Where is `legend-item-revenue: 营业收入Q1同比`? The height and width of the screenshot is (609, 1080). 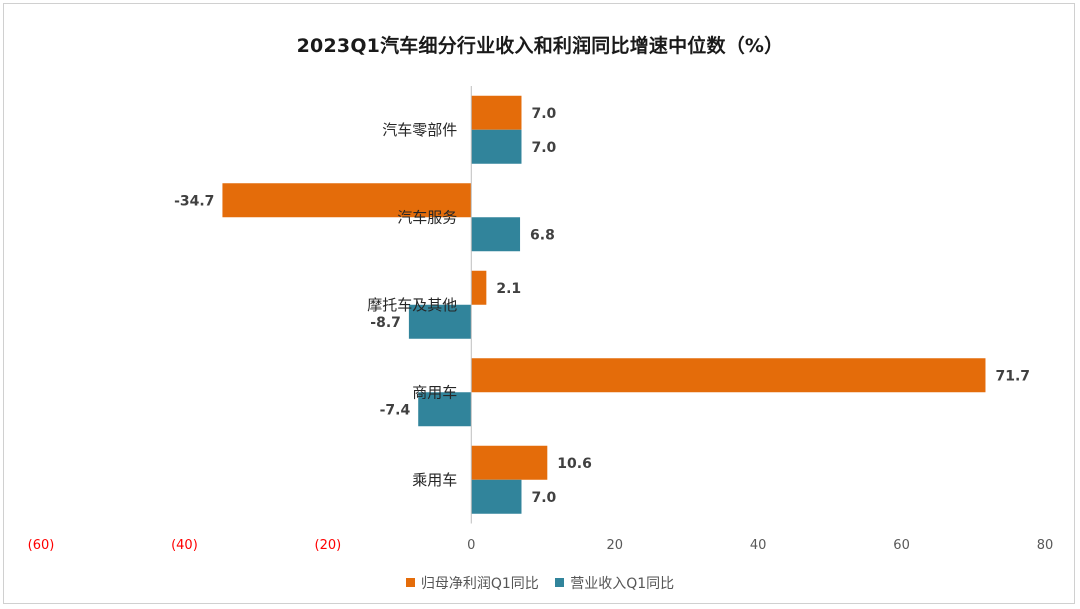
legend-item-revenue: 营业收入Q1同比 is located at coordinates (614, 583).